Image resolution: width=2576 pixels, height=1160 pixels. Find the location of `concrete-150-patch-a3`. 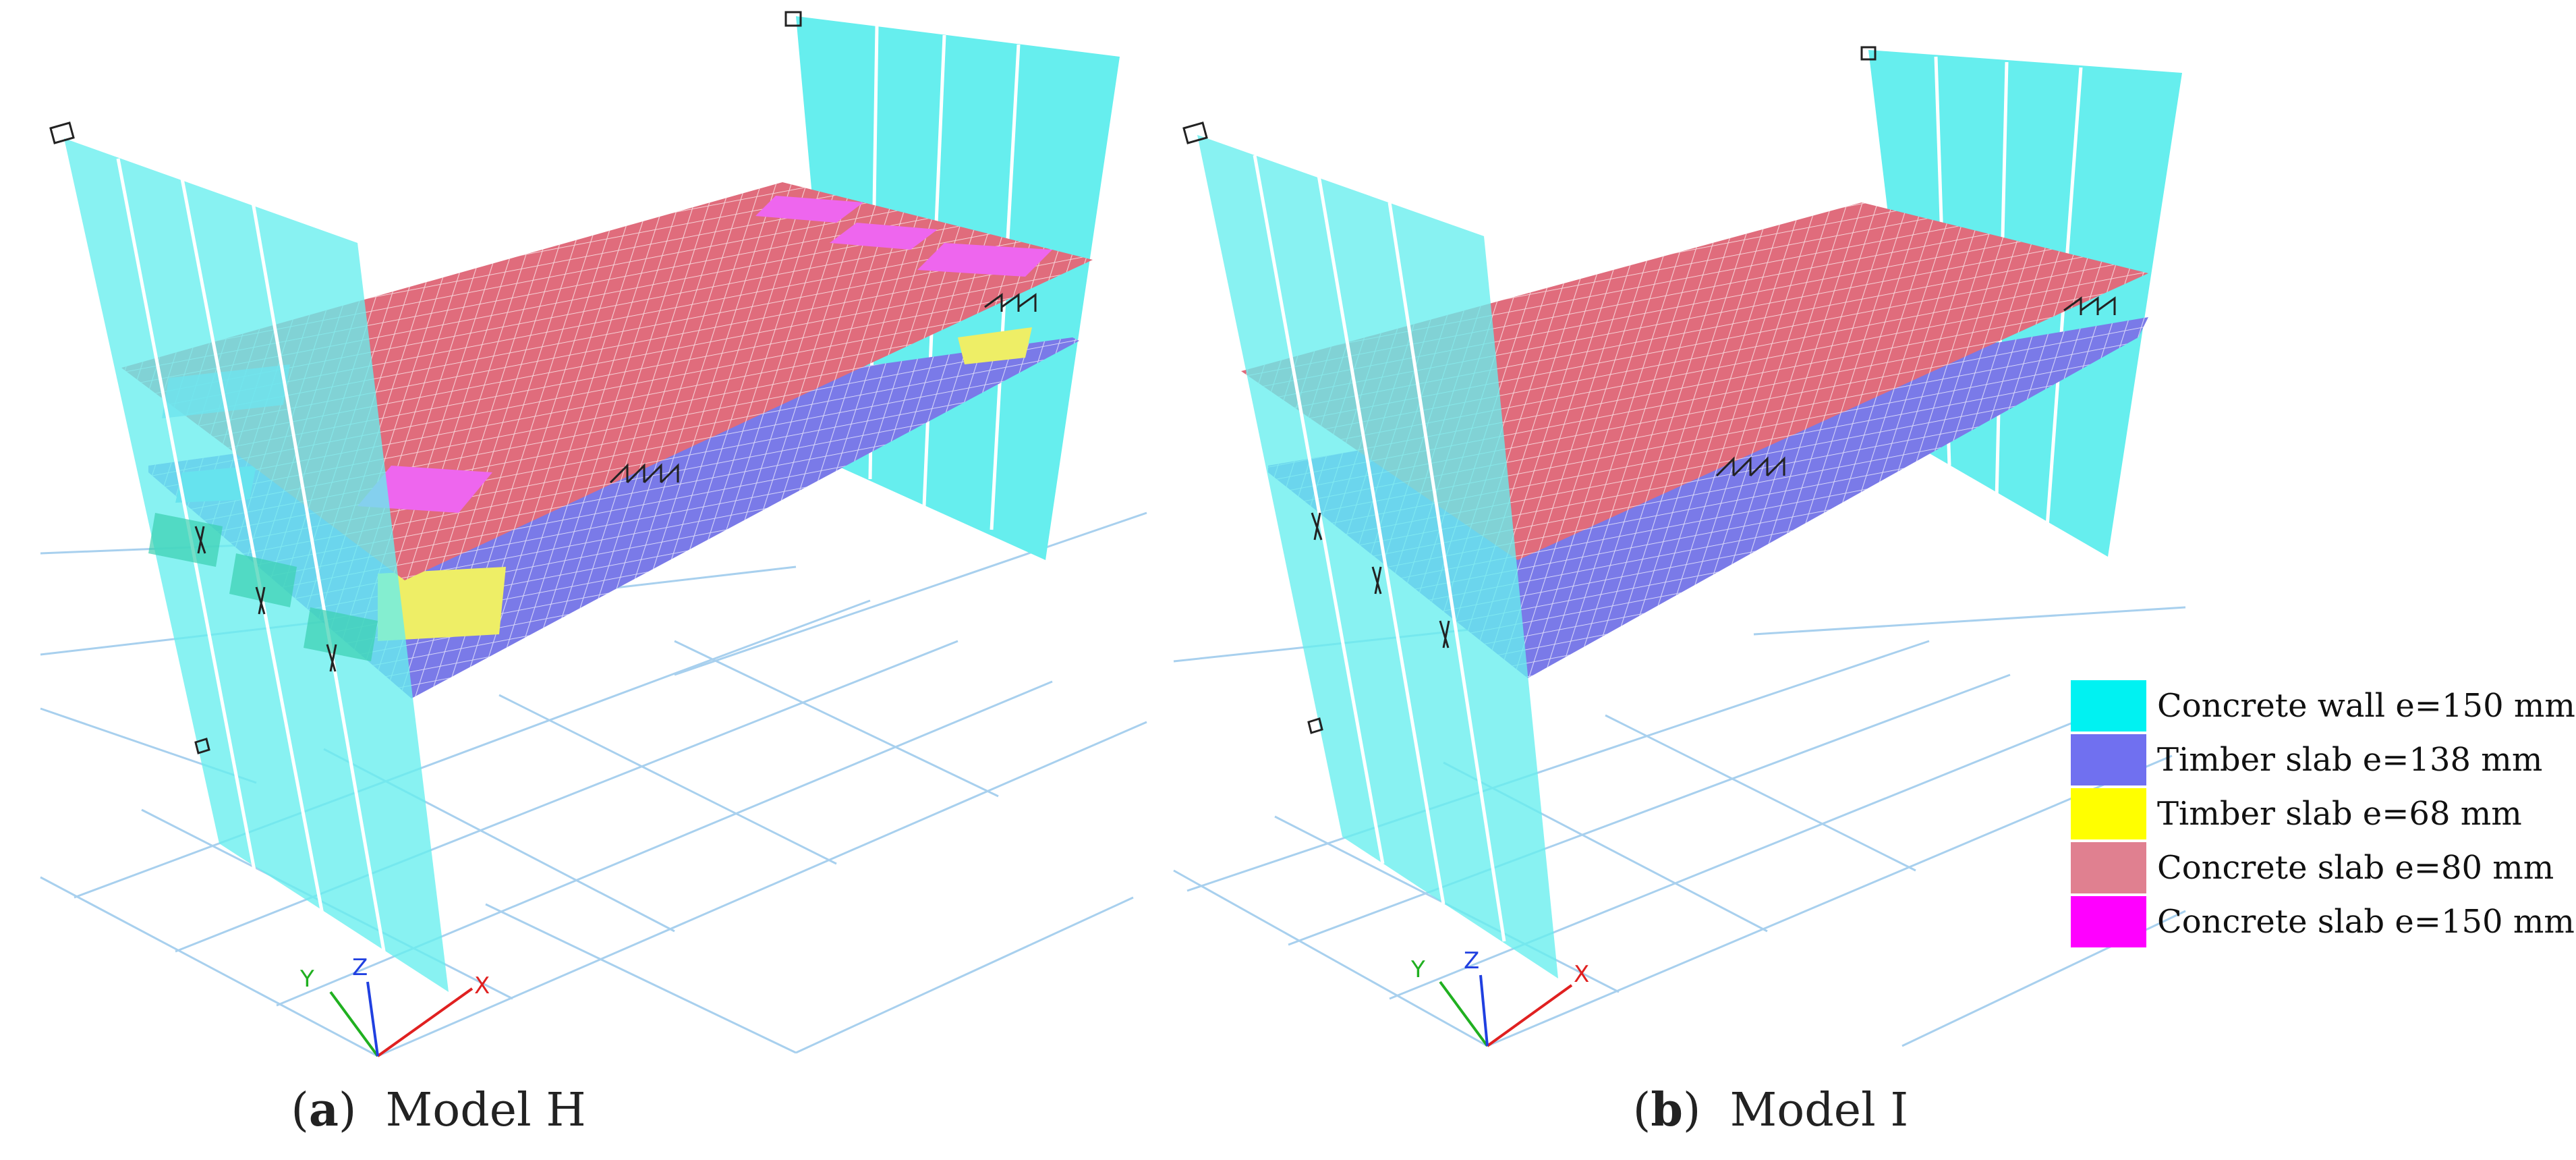

concrete-150-patch-a3 is located at coordinates (984, 260).